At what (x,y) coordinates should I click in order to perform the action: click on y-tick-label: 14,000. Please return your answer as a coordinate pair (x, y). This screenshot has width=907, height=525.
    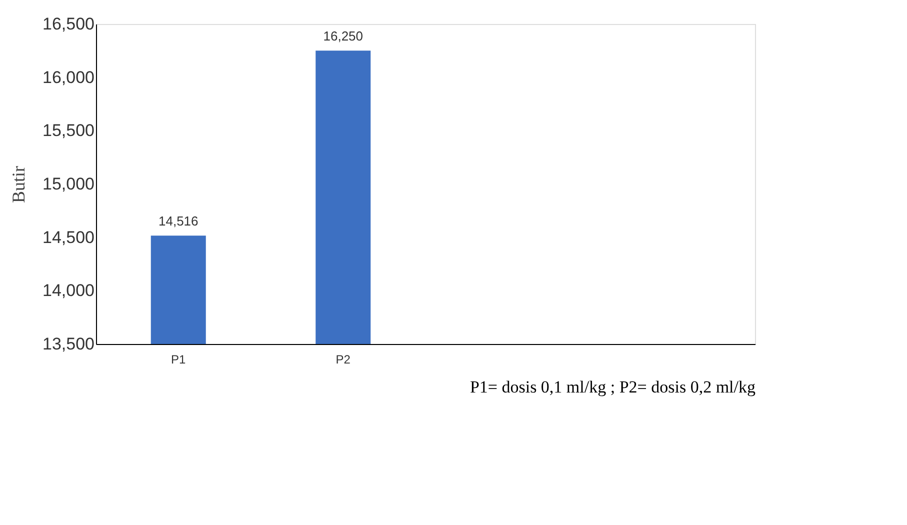
    Looking at the image, I should click on (68, 290).